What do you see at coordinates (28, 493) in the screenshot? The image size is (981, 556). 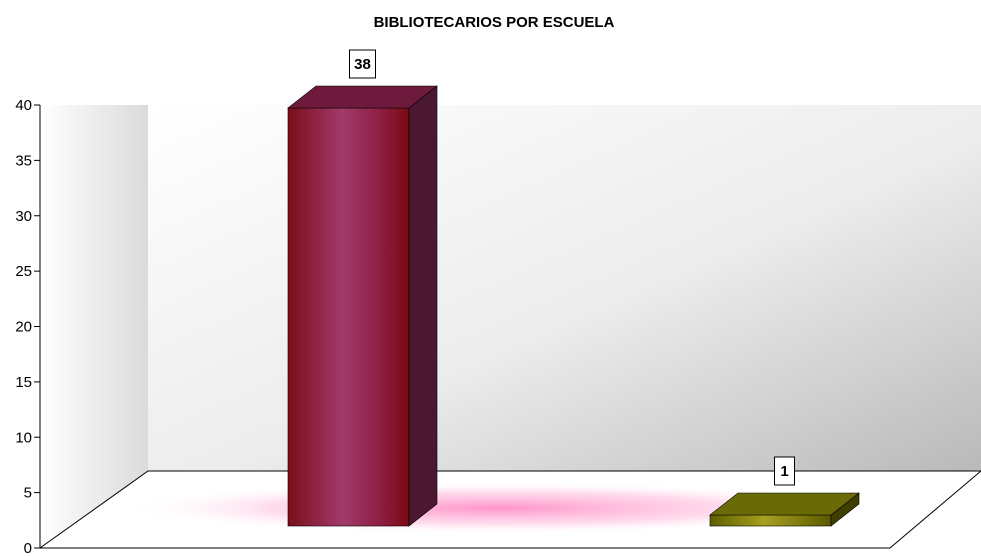 I see `y-tick-label: 5` at bounding box center [28, 493].